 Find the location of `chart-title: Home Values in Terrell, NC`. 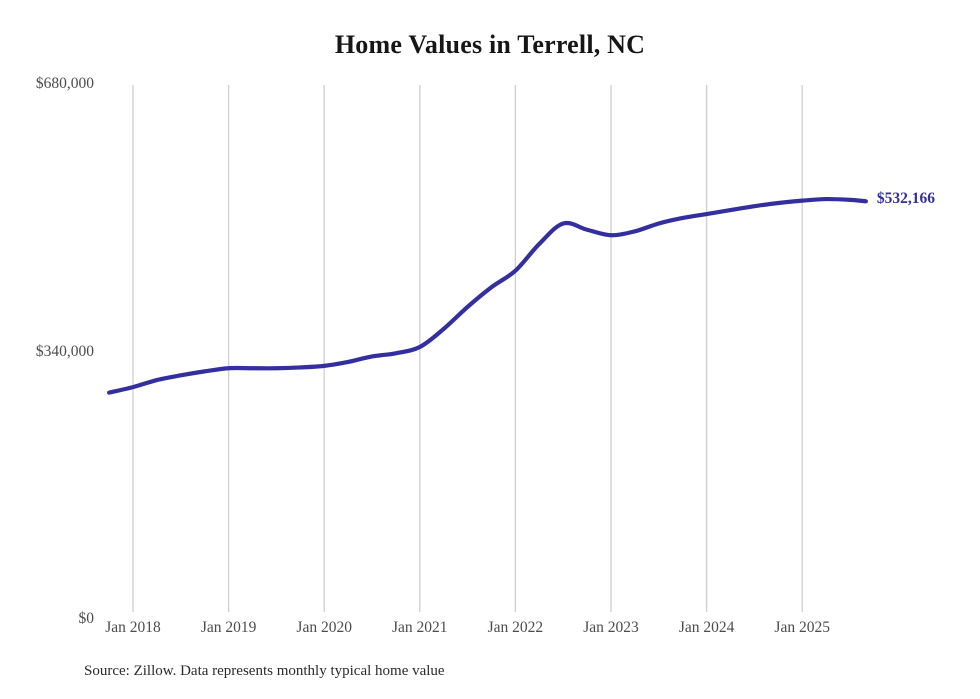

chart-title: Home Values in Terrell, NC is located at coordinates (490, 44).